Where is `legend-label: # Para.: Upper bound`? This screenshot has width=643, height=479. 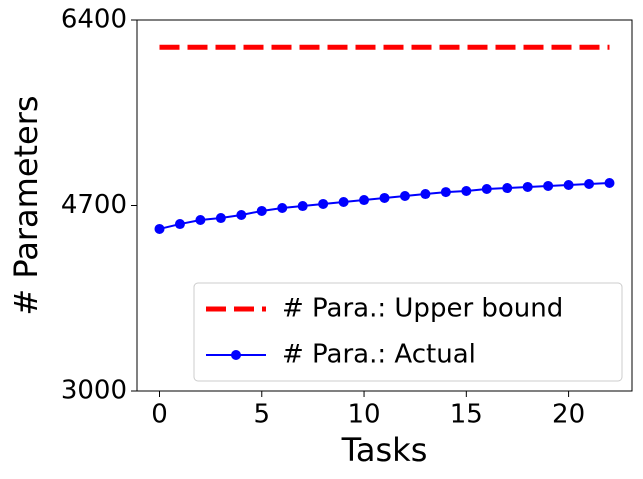 legend-label: # Para.: Upper bound is located at coordinates (422, 309).